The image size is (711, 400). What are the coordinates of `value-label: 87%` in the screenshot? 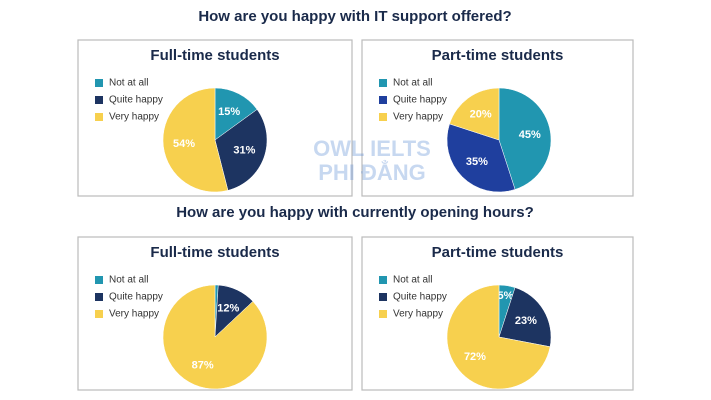 It's located at (203, 366).